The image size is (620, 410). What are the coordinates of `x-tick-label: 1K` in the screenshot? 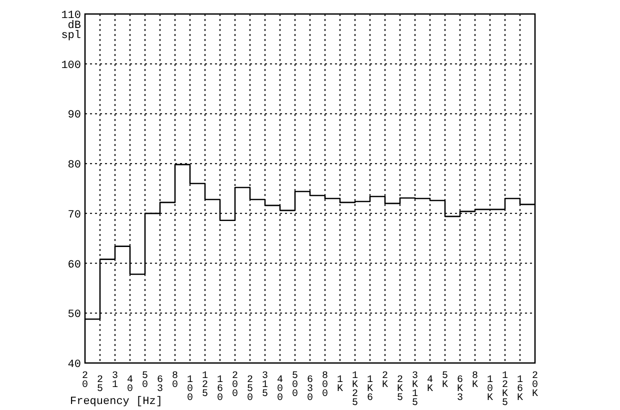 It's located at (340, 385).